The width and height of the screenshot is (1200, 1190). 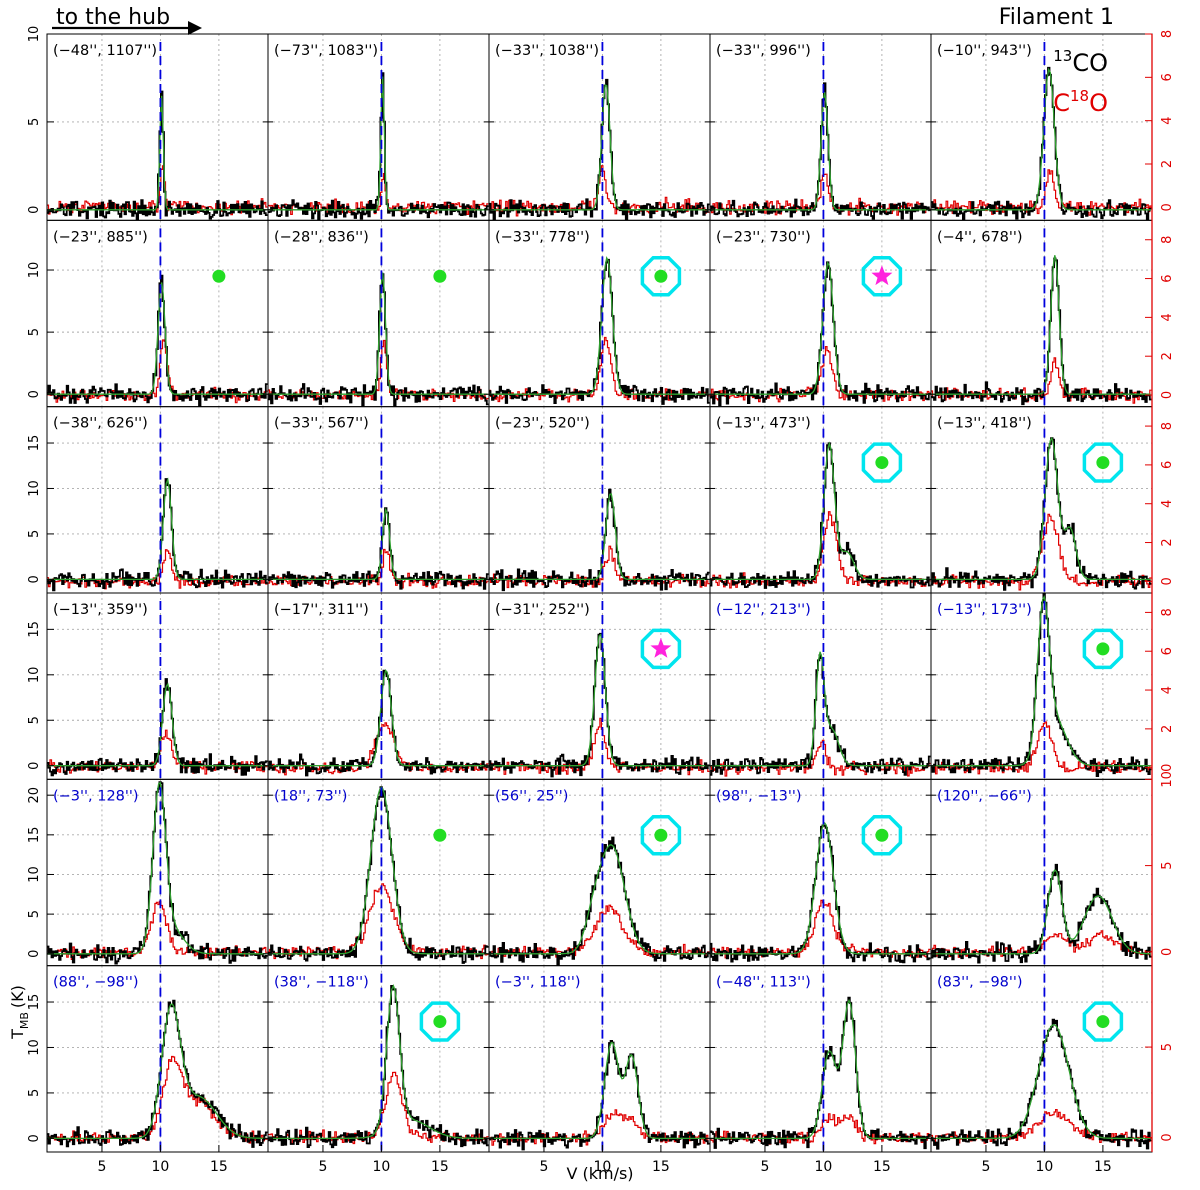 What do you see at coordinates (161, 1167) in the screenshot?
I see `x-tick-label: 10` at bounding box center [161, 1167].